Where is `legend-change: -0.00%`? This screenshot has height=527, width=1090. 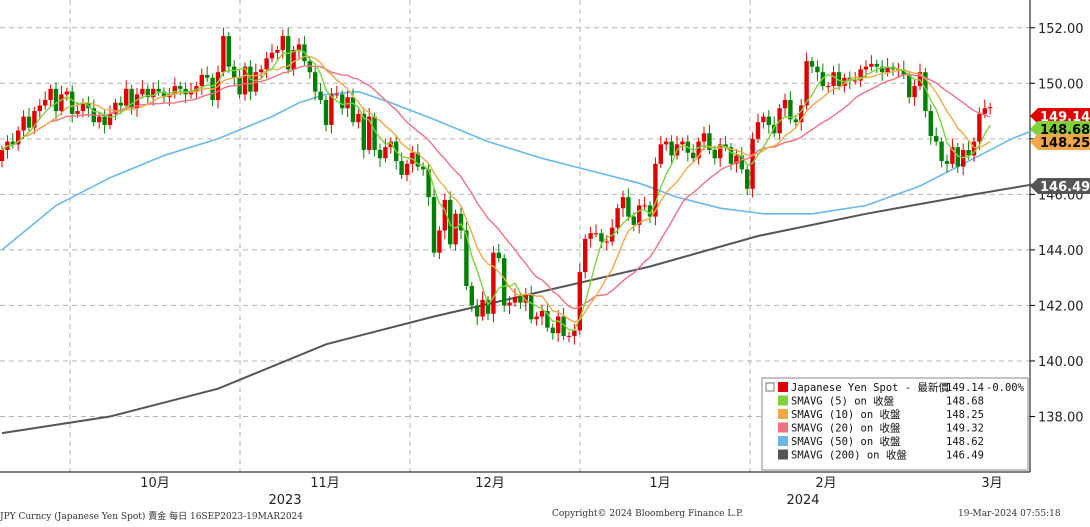
legend-change: -0.00% is located at coordinates (1005, 388).